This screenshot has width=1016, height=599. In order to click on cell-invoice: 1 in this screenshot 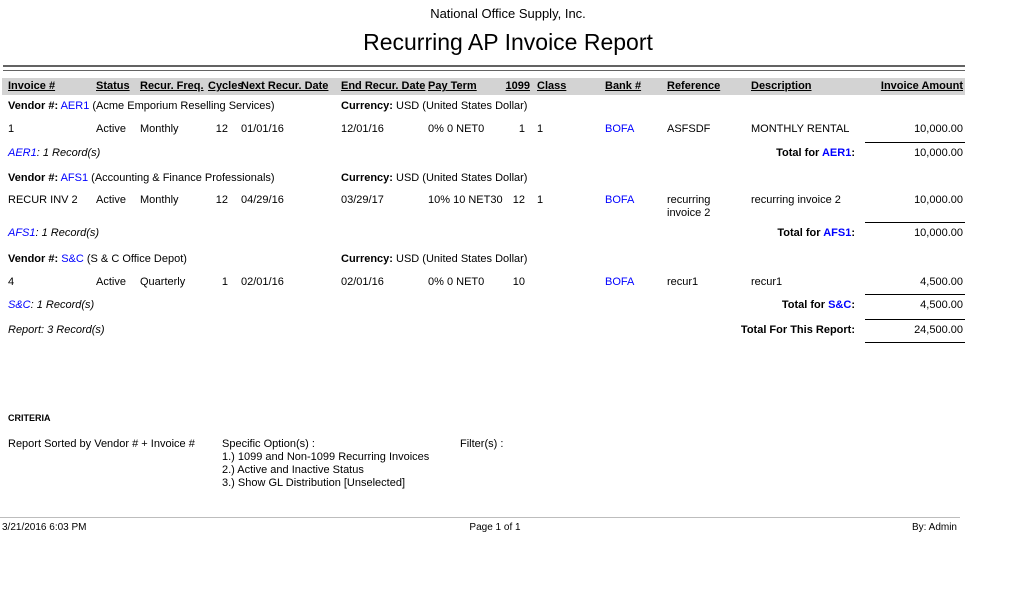, I will do `click(11, 129)`.